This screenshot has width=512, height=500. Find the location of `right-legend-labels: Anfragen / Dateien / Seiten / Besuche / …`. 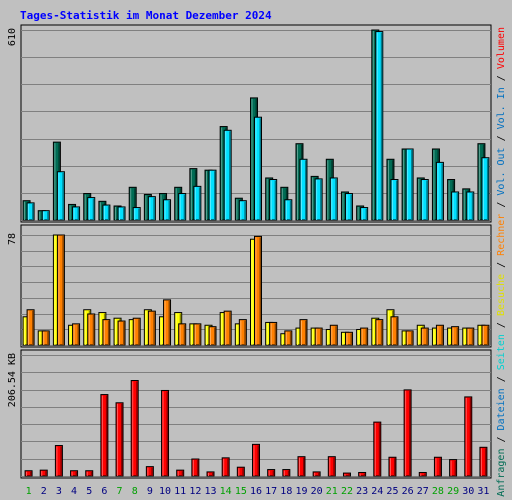

right-legend-labels: Anfragen / Dateien / Seiten / Besuche / … is located at coordinates (501, 262).